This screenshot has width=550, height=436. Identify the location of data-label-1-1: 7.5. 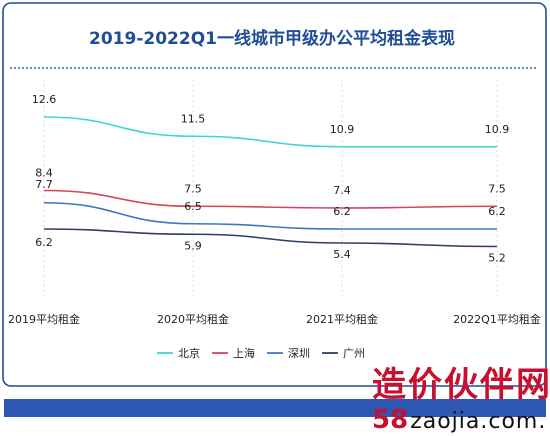
(193, 188).